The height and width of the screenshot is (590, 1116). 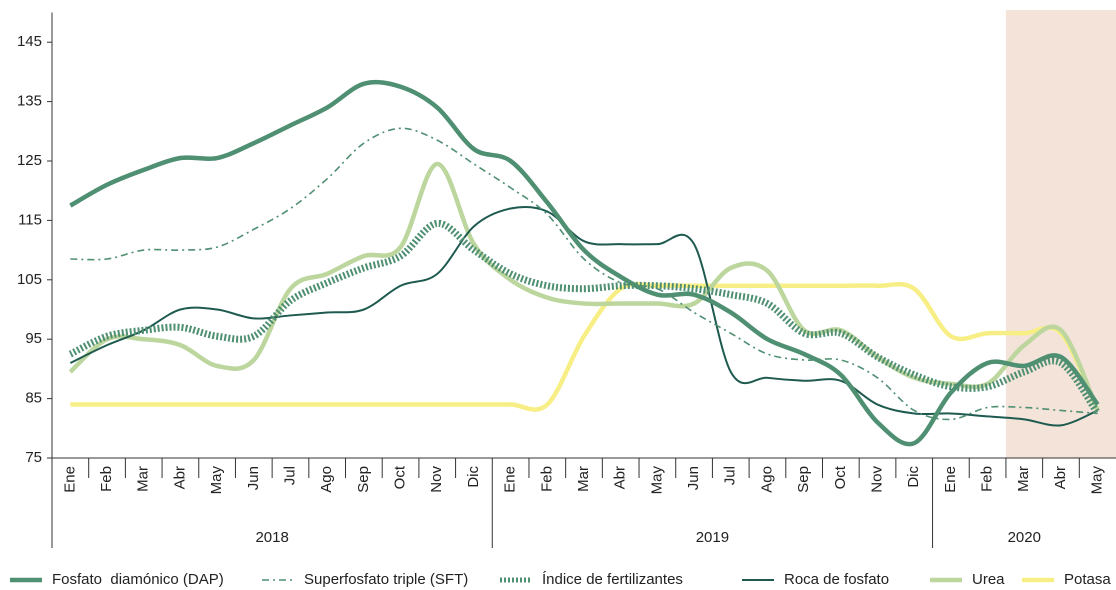 What do you see at coordinates (988, 579) in the screenshot?
I see `legend-label: Urea` at bounding box center [988, 579].